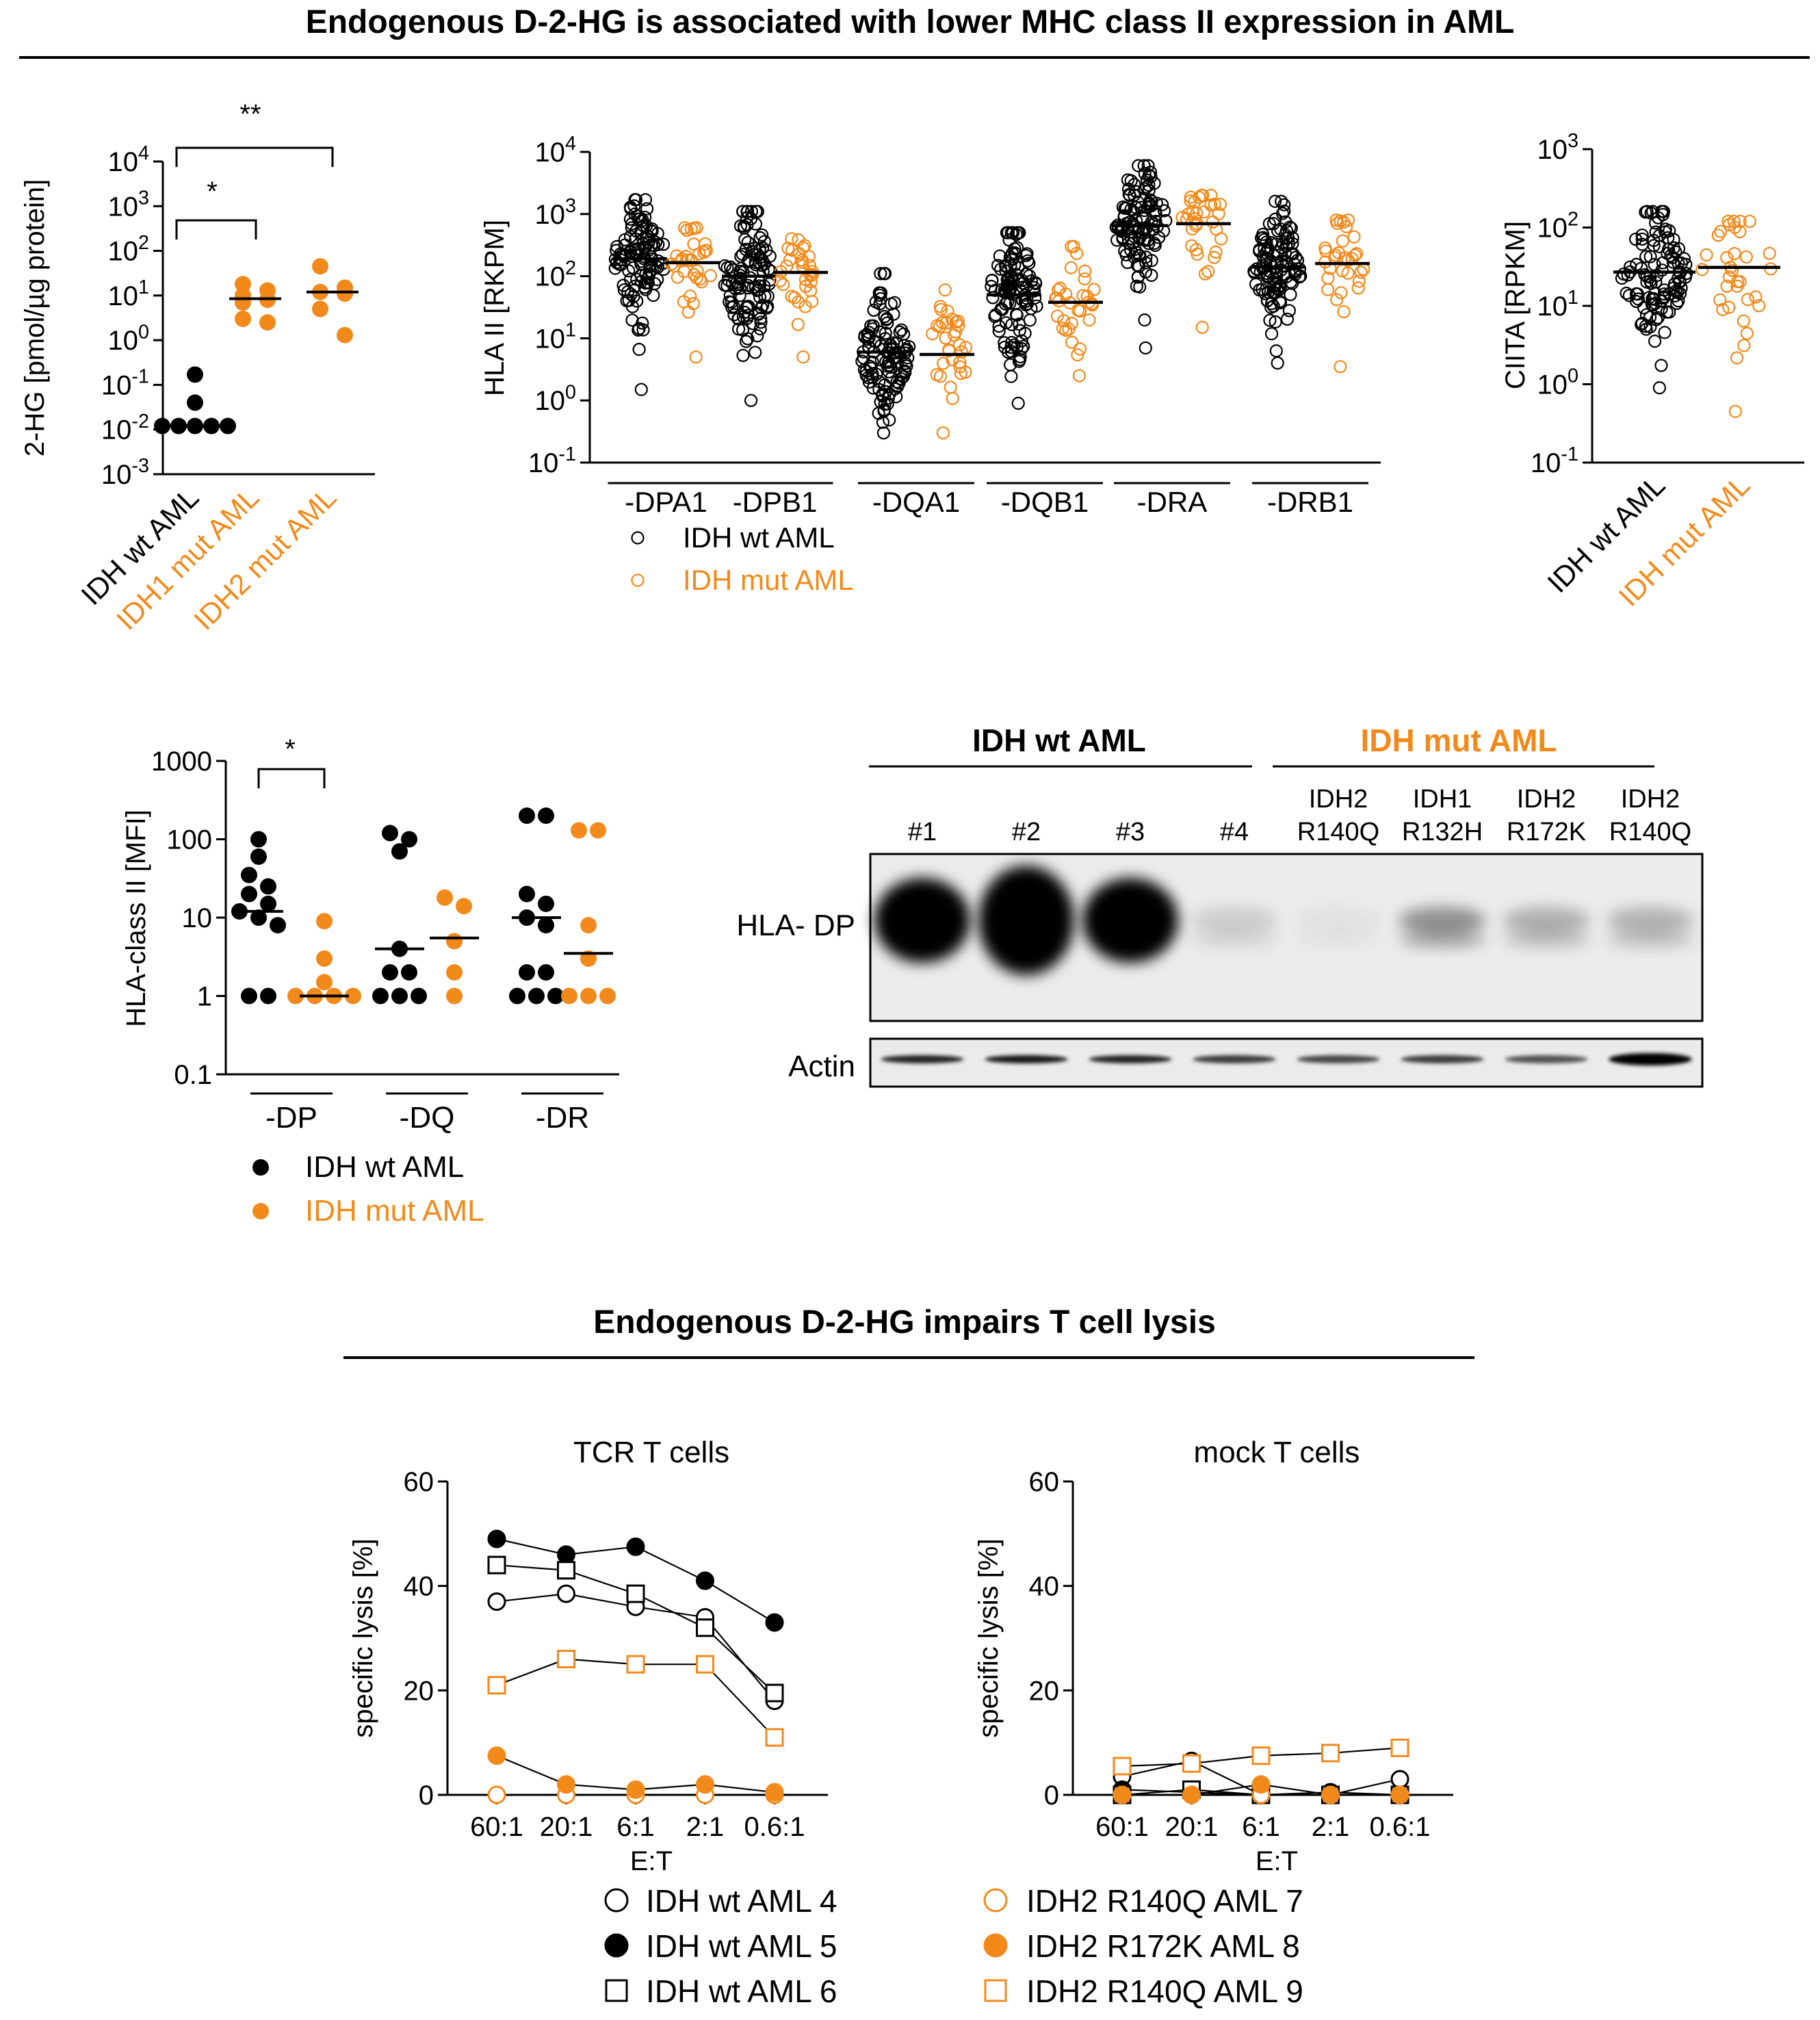 This screenshot has width=1820, height=2020. I want to click on hg2-y-tick-label: 102, so click(128, 249).